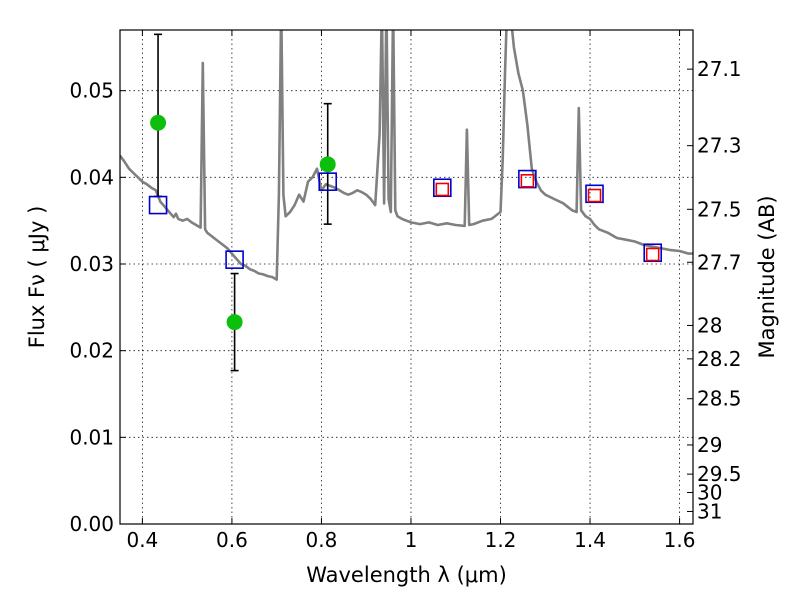  Describe the element at coordinates (719, 474) in the screenshot. I see `right-tick-label: 29.5` at that location.